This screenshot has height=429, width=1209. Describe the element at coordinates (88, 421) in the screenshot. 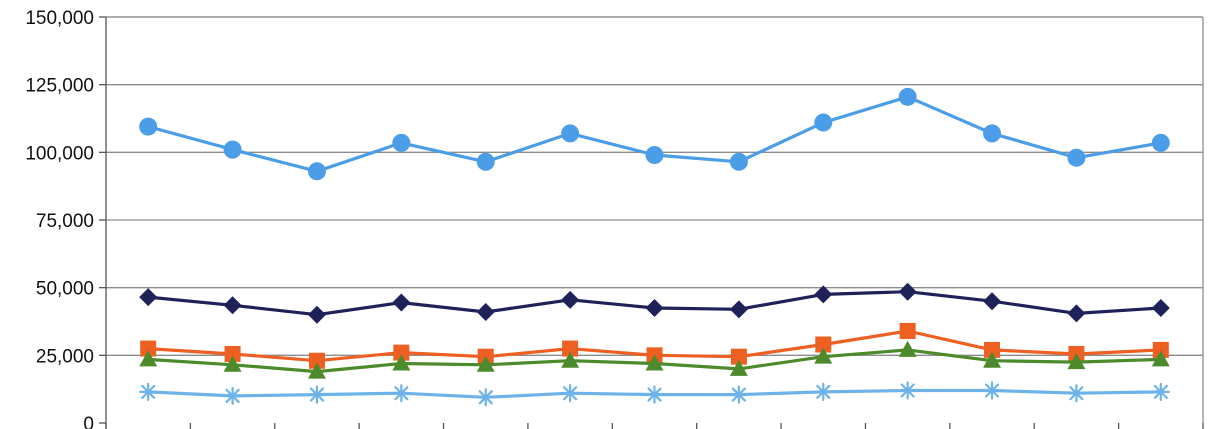

I see `y-tick-label: 0` at that location.